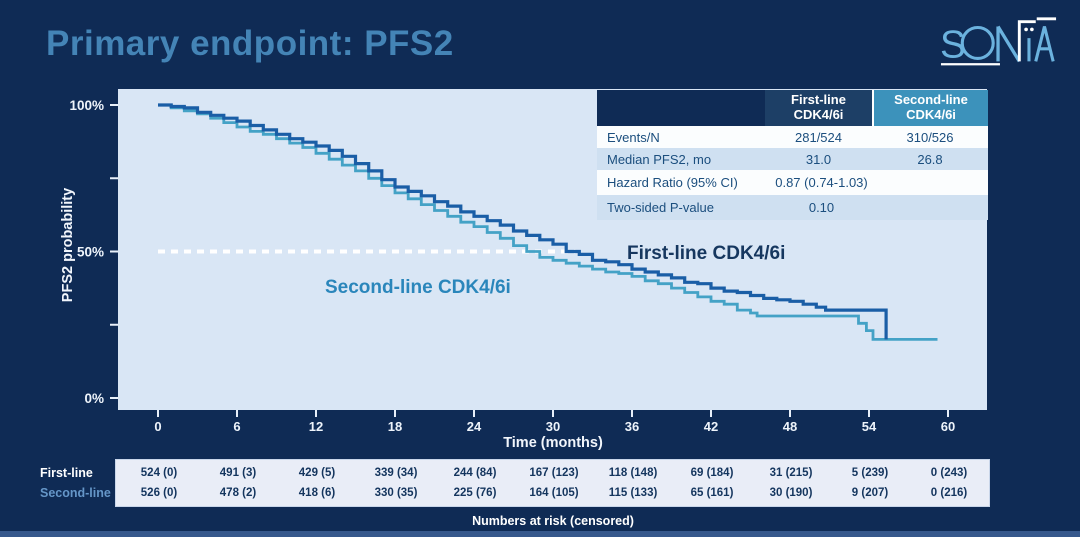  Describe the element at coordinates (876, 182) in the screenshot. I see `stats-hr-value: 0.87 (0.74-1.03)` at that location.